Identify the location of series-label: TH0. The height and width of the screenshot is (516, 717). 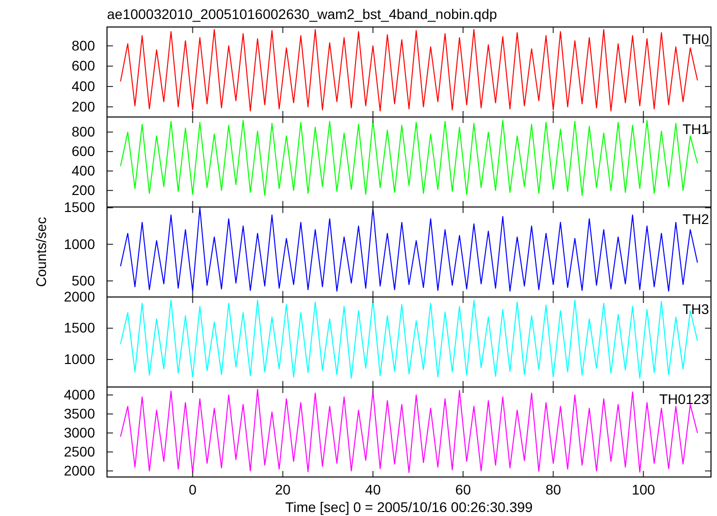
(696, 39).